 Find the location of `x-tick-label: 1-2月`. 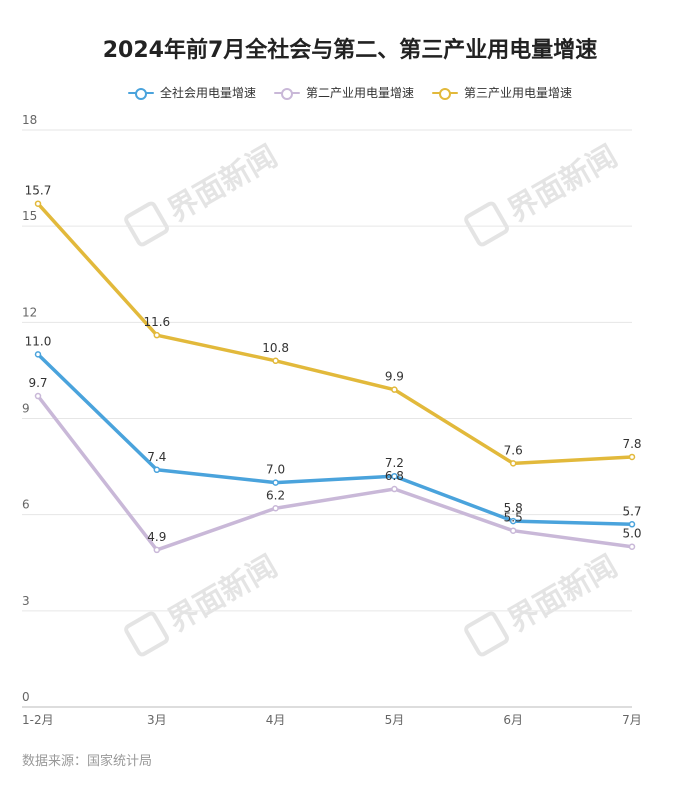

x-tick-label: 1-2月 is located at coordinates (38, 720).